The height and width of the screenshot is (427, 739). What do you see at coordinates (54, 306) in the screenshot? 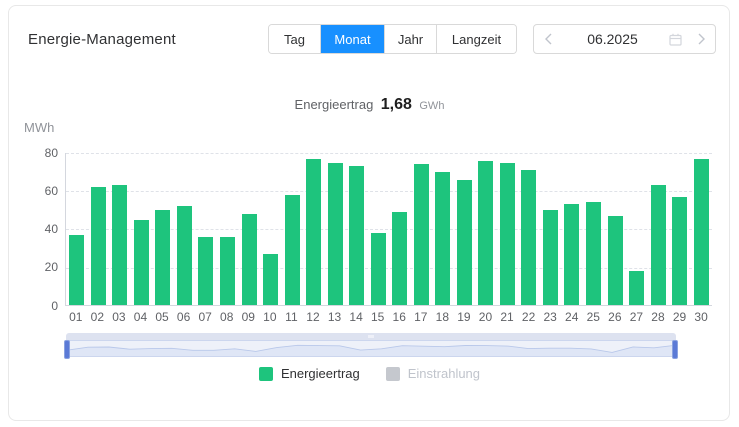
I see `y-tick-label: 0` at bounding box center [54, 306].